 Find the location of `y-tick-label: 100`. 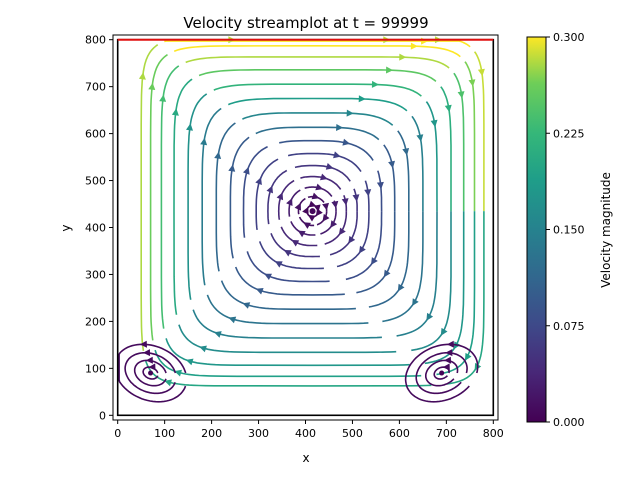

y-tick-label: 100 is located at coordinates (95, 368).